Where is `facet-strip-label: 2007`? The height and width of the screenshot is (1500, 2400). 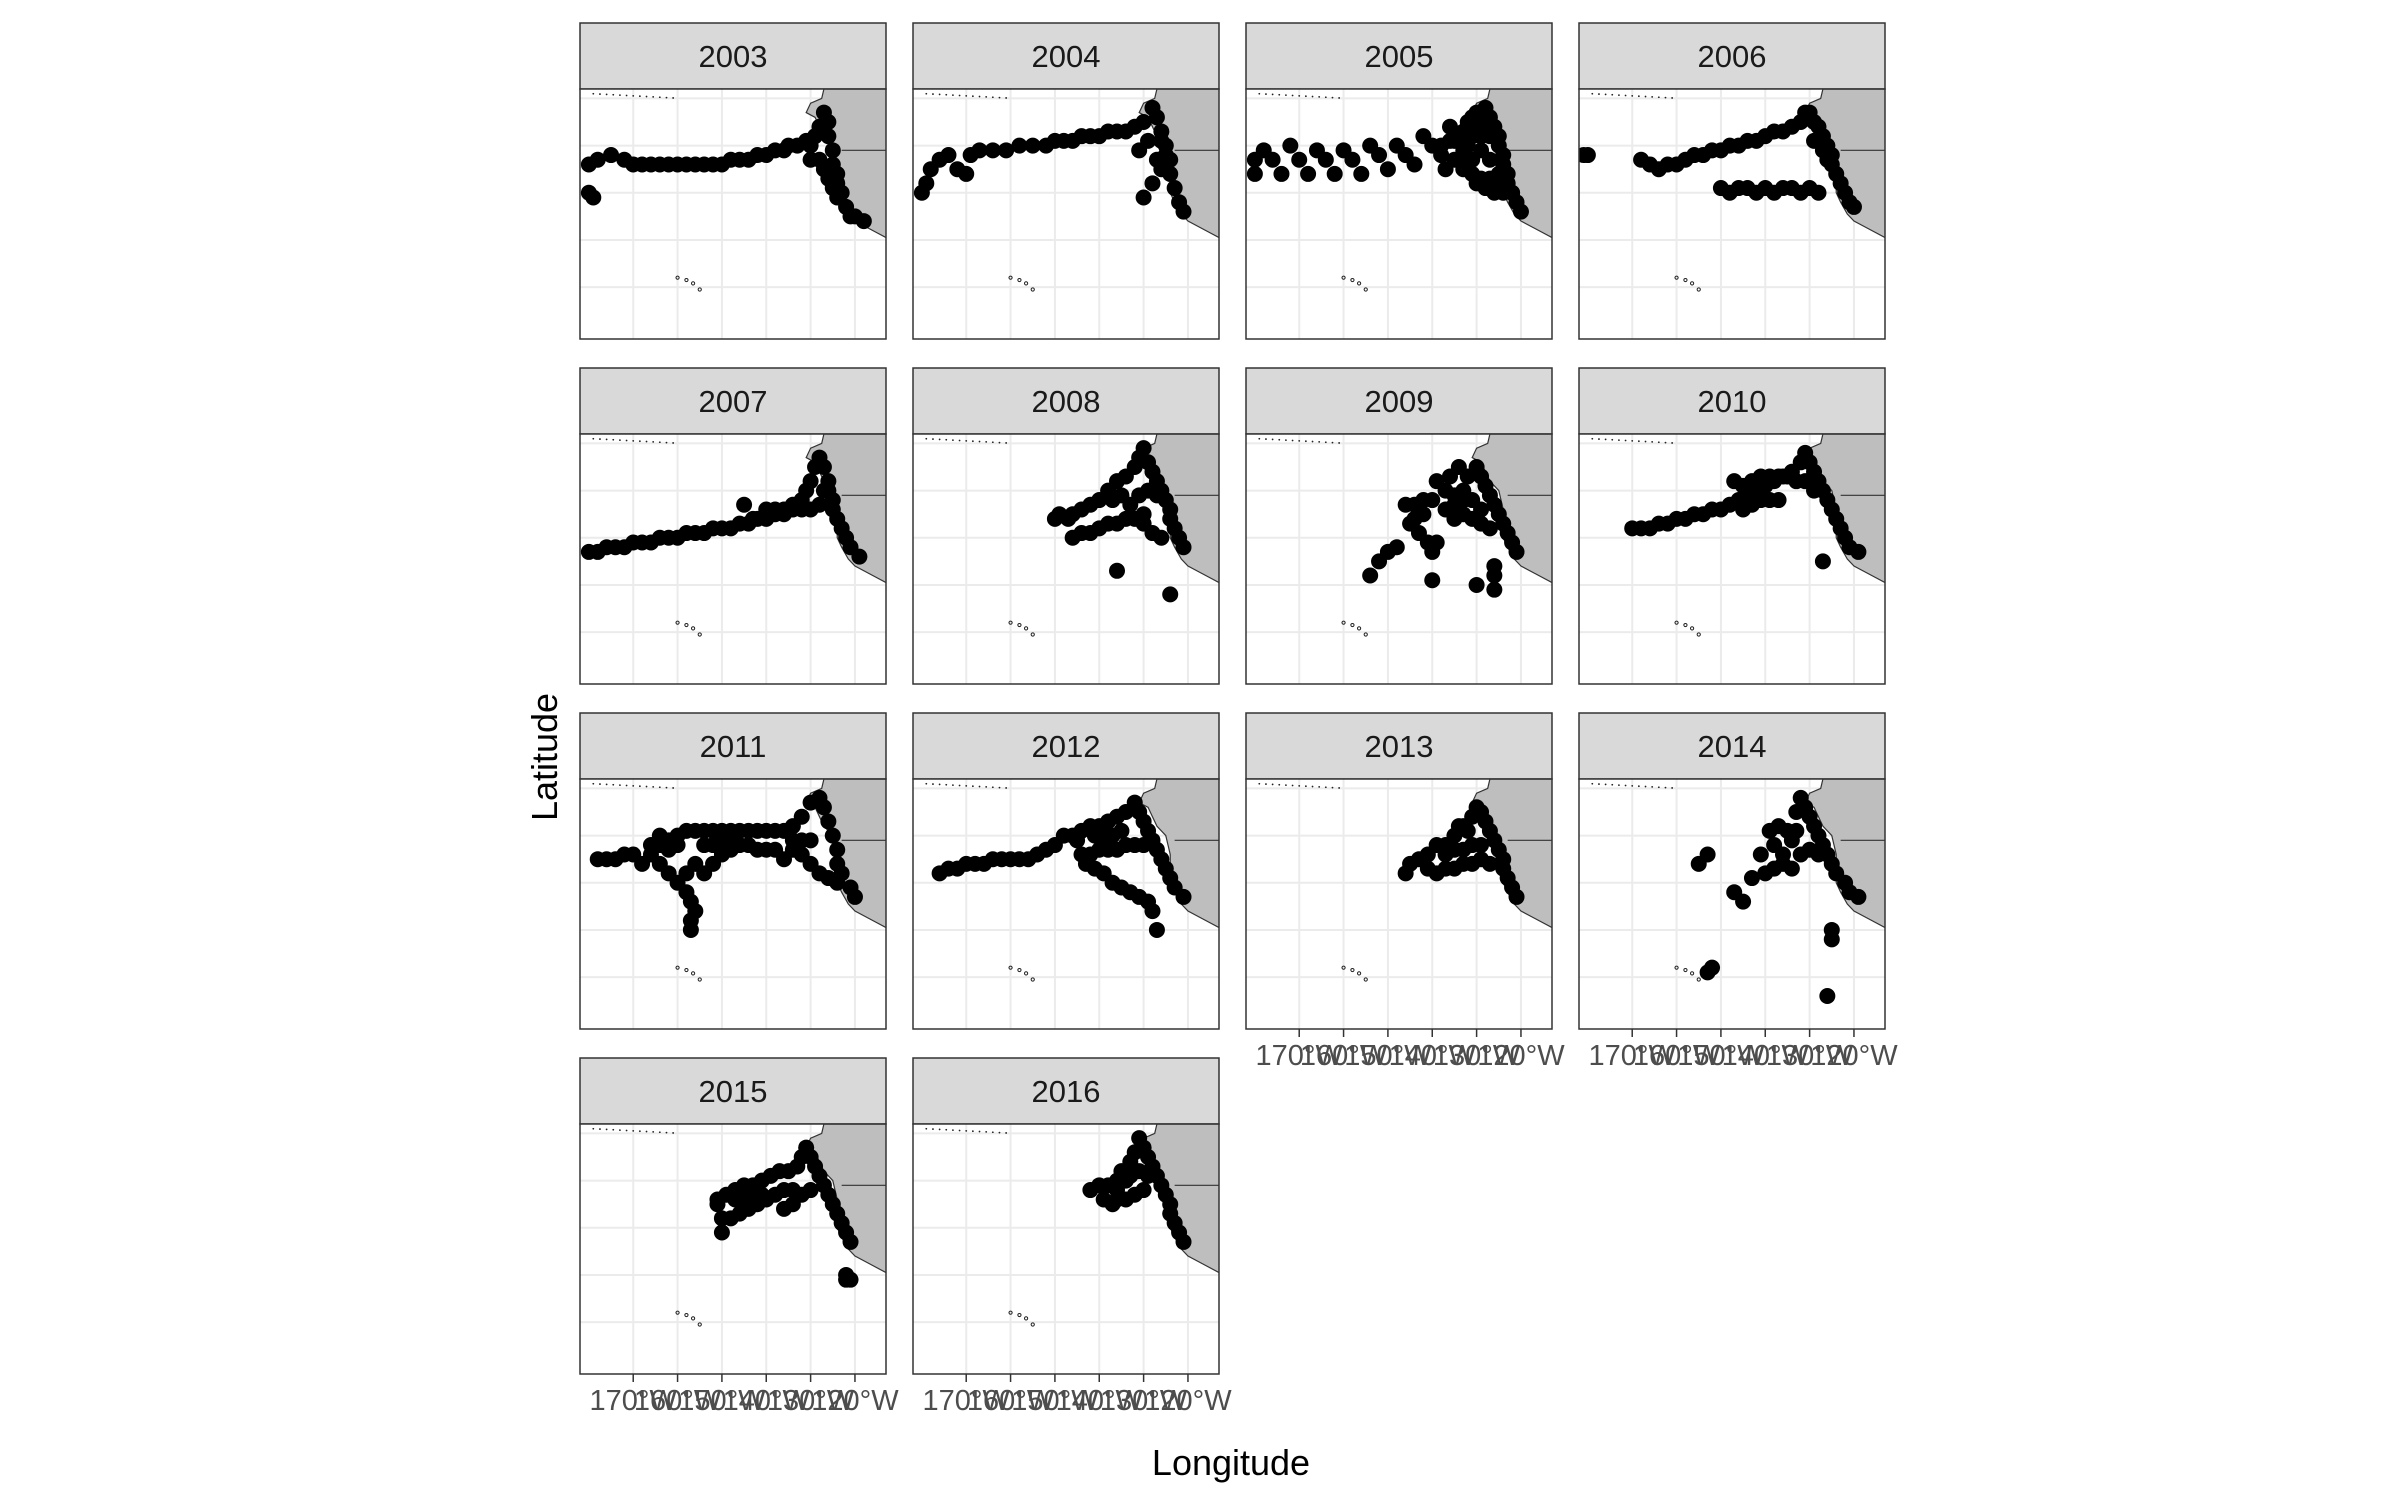 facet-strip-label: 2007 is located at coordinates (733, 401).